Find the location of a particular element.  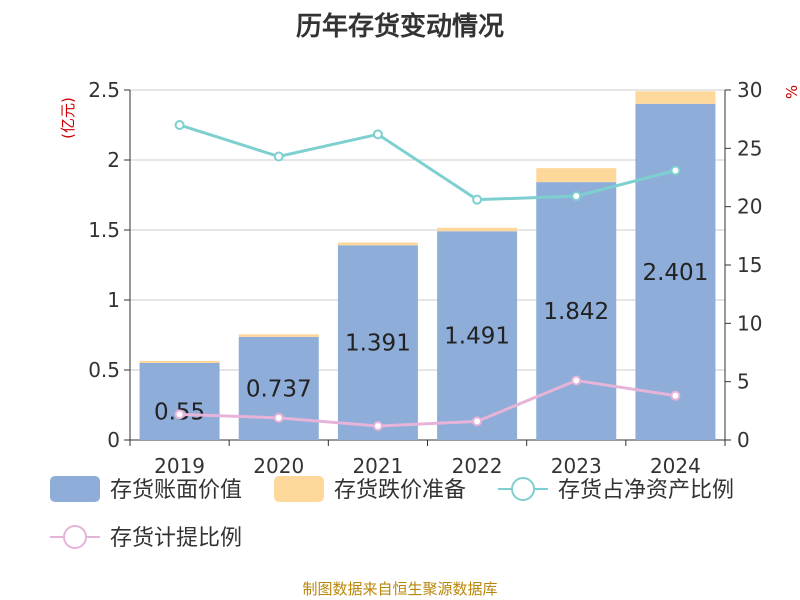

y-left-tick-label: 0.5 is located at coordinates (104, 370).